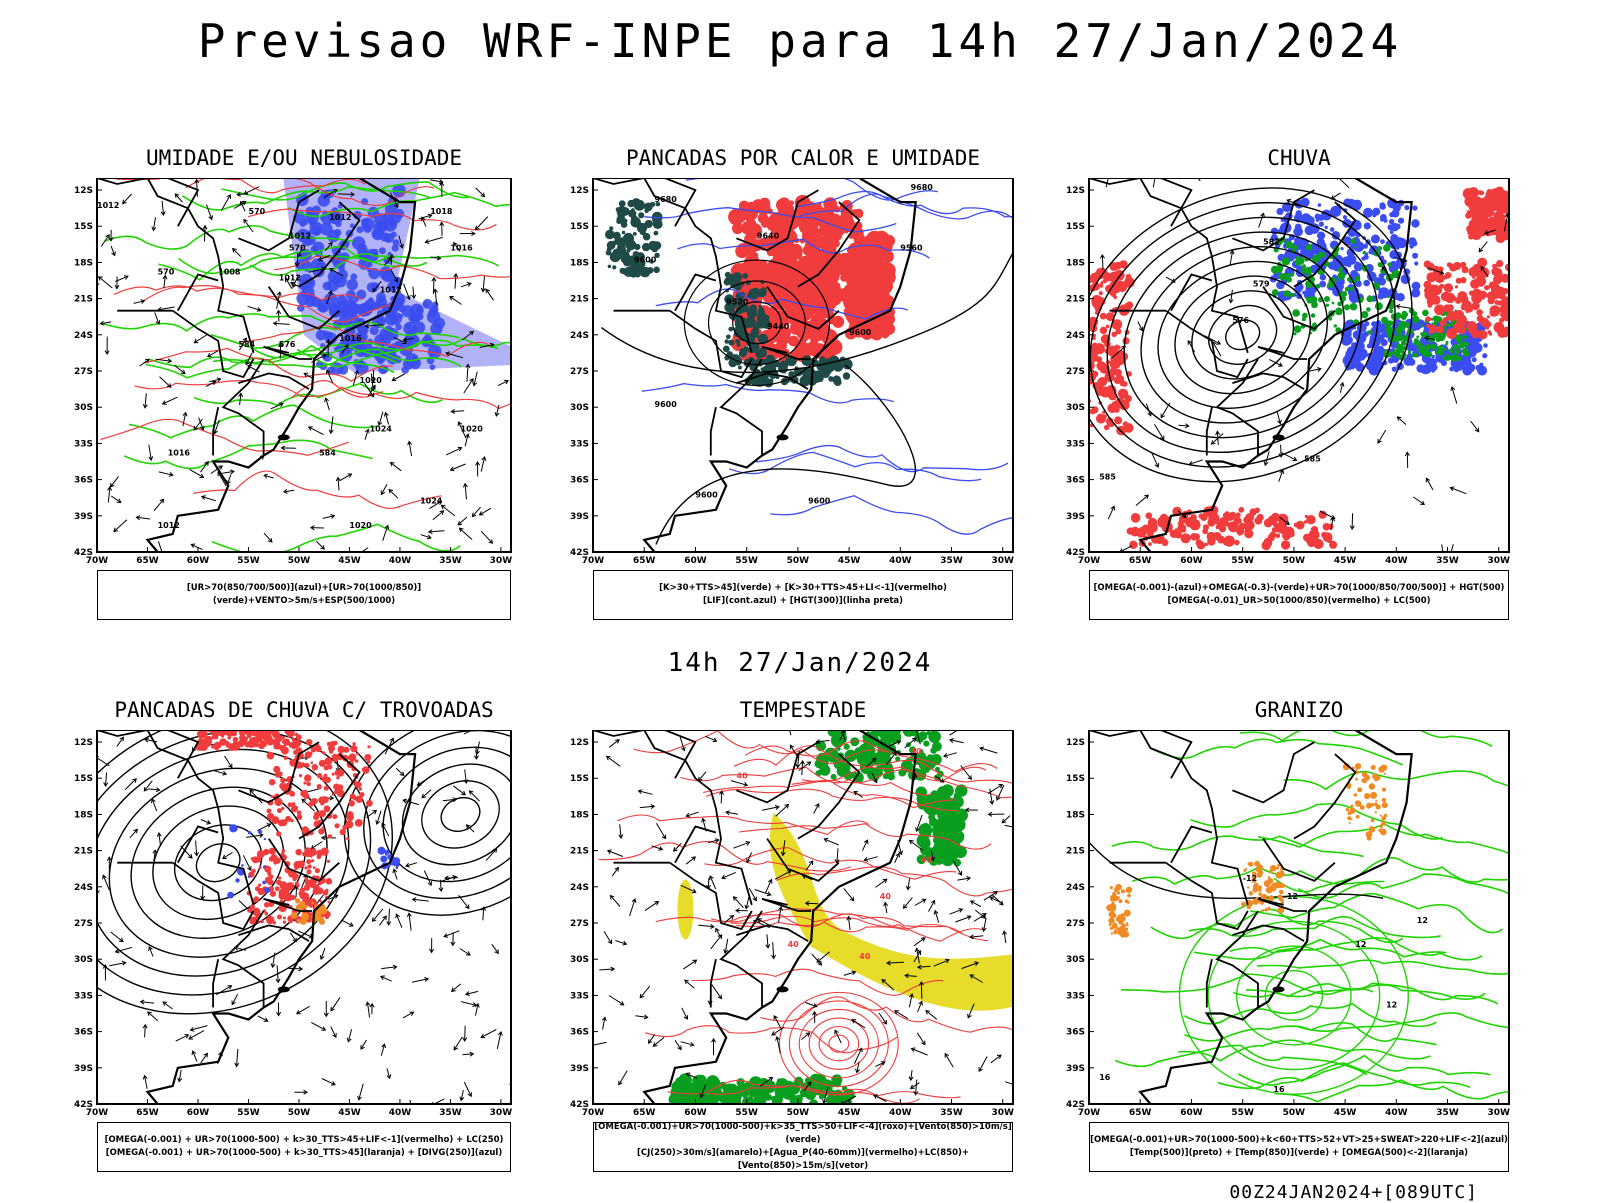 This screenshot has height=1203, width=1600. Describe the element at coordinates (340, 217) in the screenshot. I see `contour-label: 1012` at that location.